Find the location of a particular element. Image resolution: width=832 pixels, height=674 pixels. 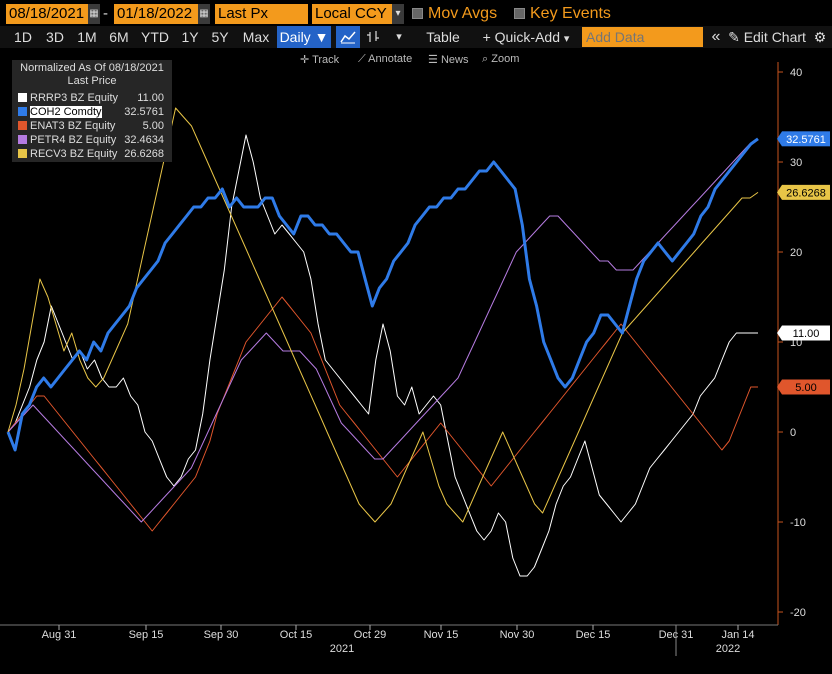

chevron-down-icon: ▼ is located at coordinates (321, 37).